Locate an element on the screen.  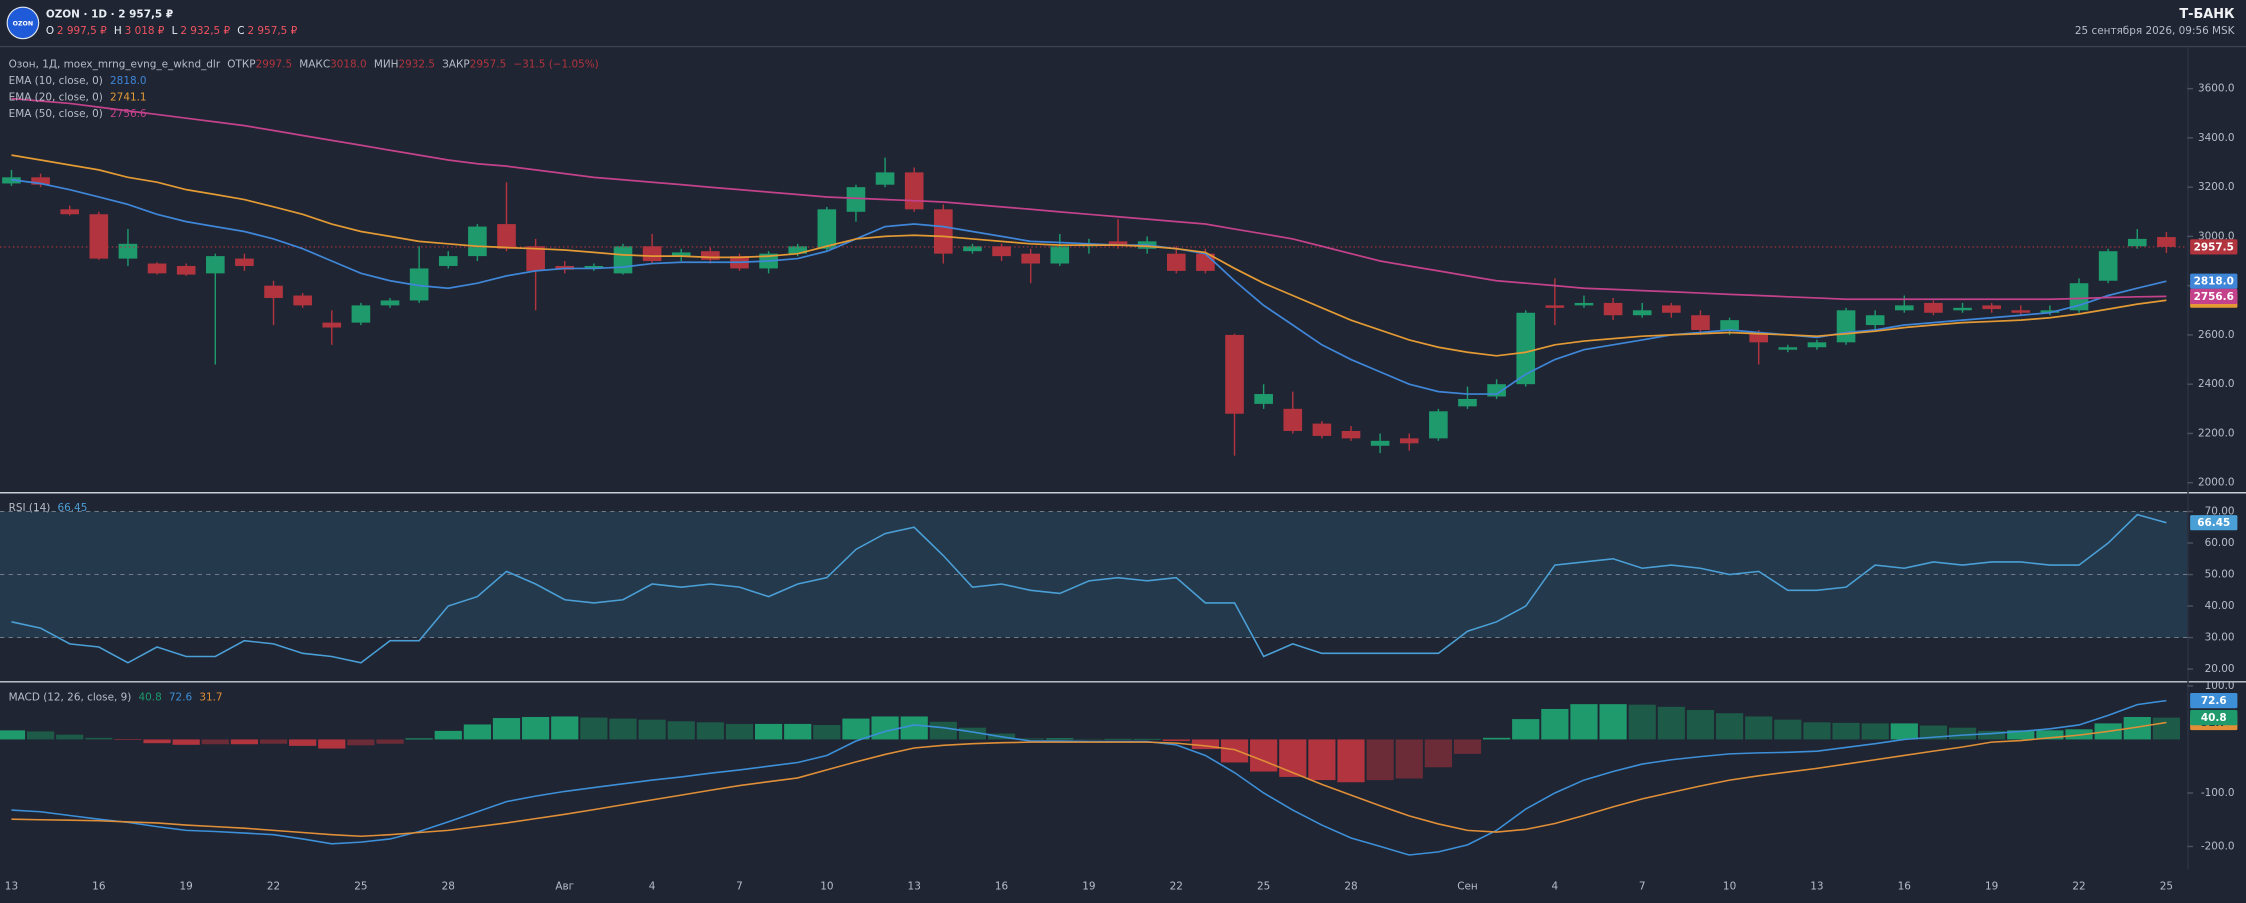
legend-title: MACD (12, 26, close, 9) is located at coordinates (70, 698).